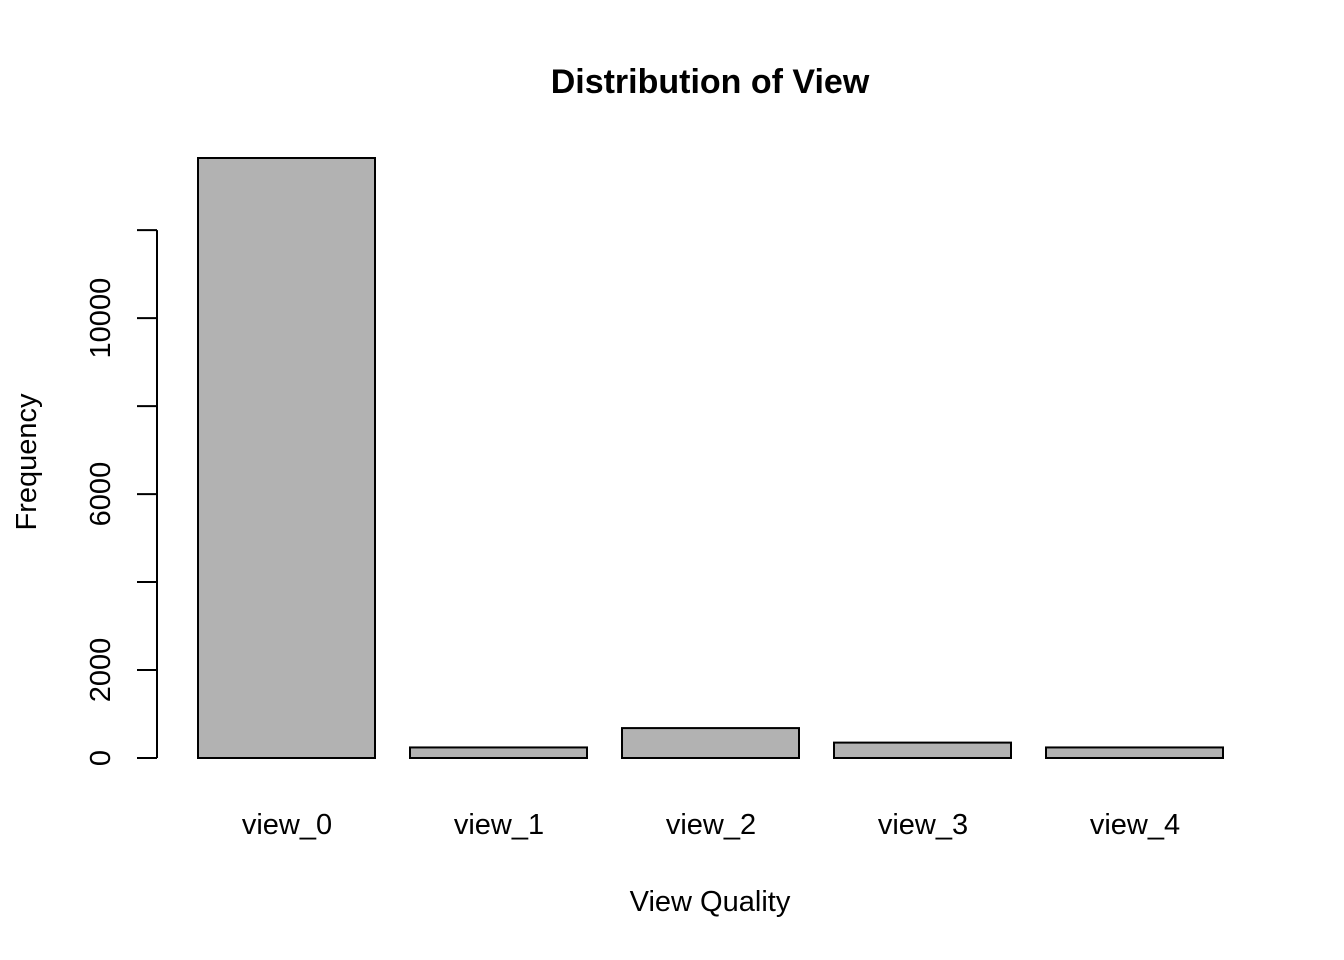 The height and width of the screenshot is (960, 1344). I want to click on x-axis-label: View Quality, so click(710, 902).